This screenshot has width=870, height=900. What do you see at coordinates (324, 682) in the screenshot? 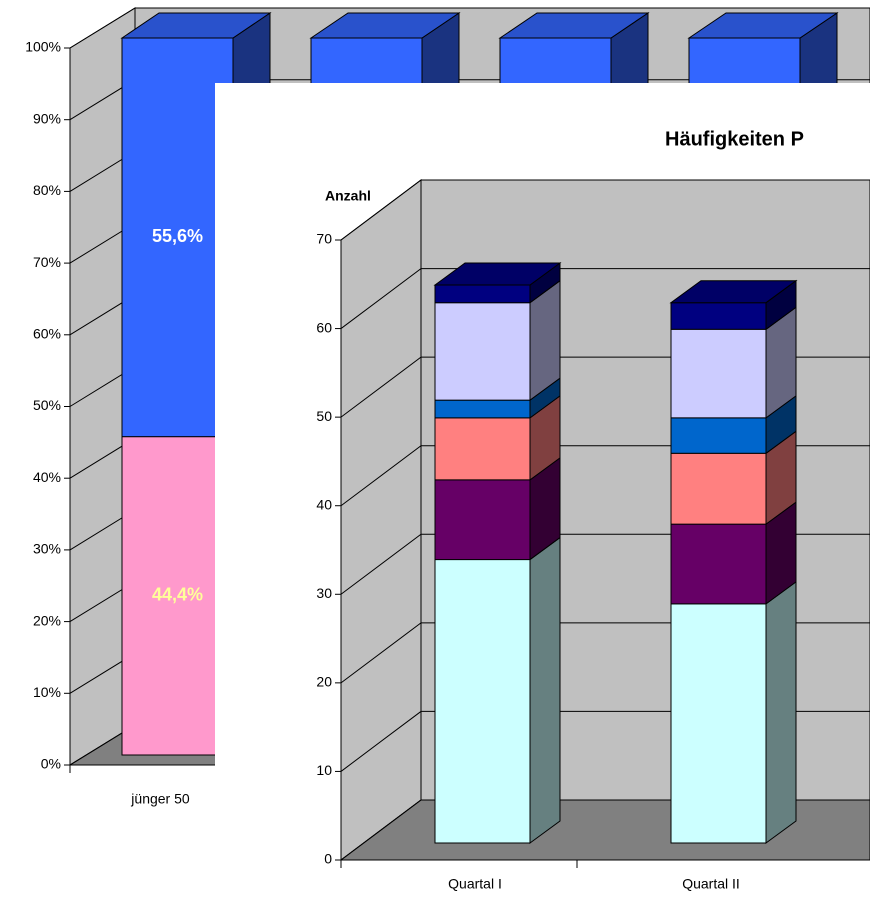
I see `y-tick-label: 20` at bounding box center [324, 682].